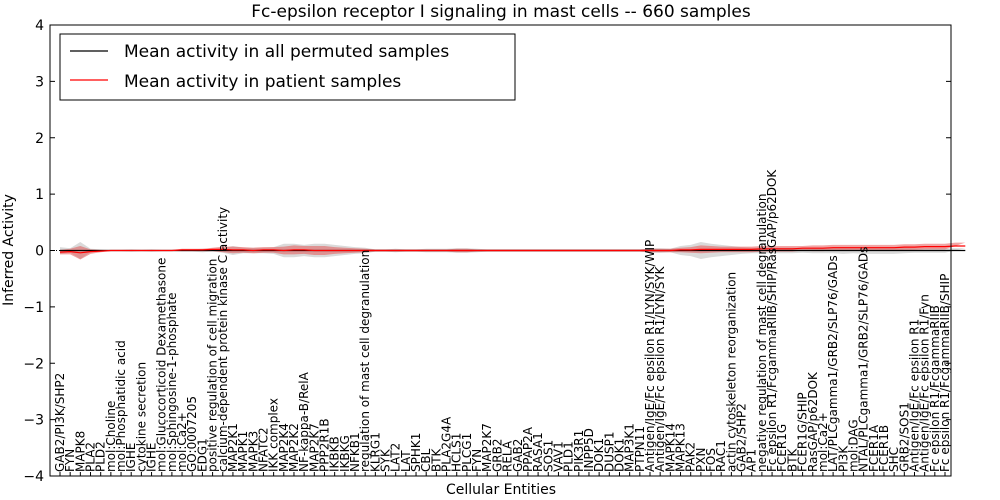  I want to click on x-tick-label: MAPK3, so click(253, 451).